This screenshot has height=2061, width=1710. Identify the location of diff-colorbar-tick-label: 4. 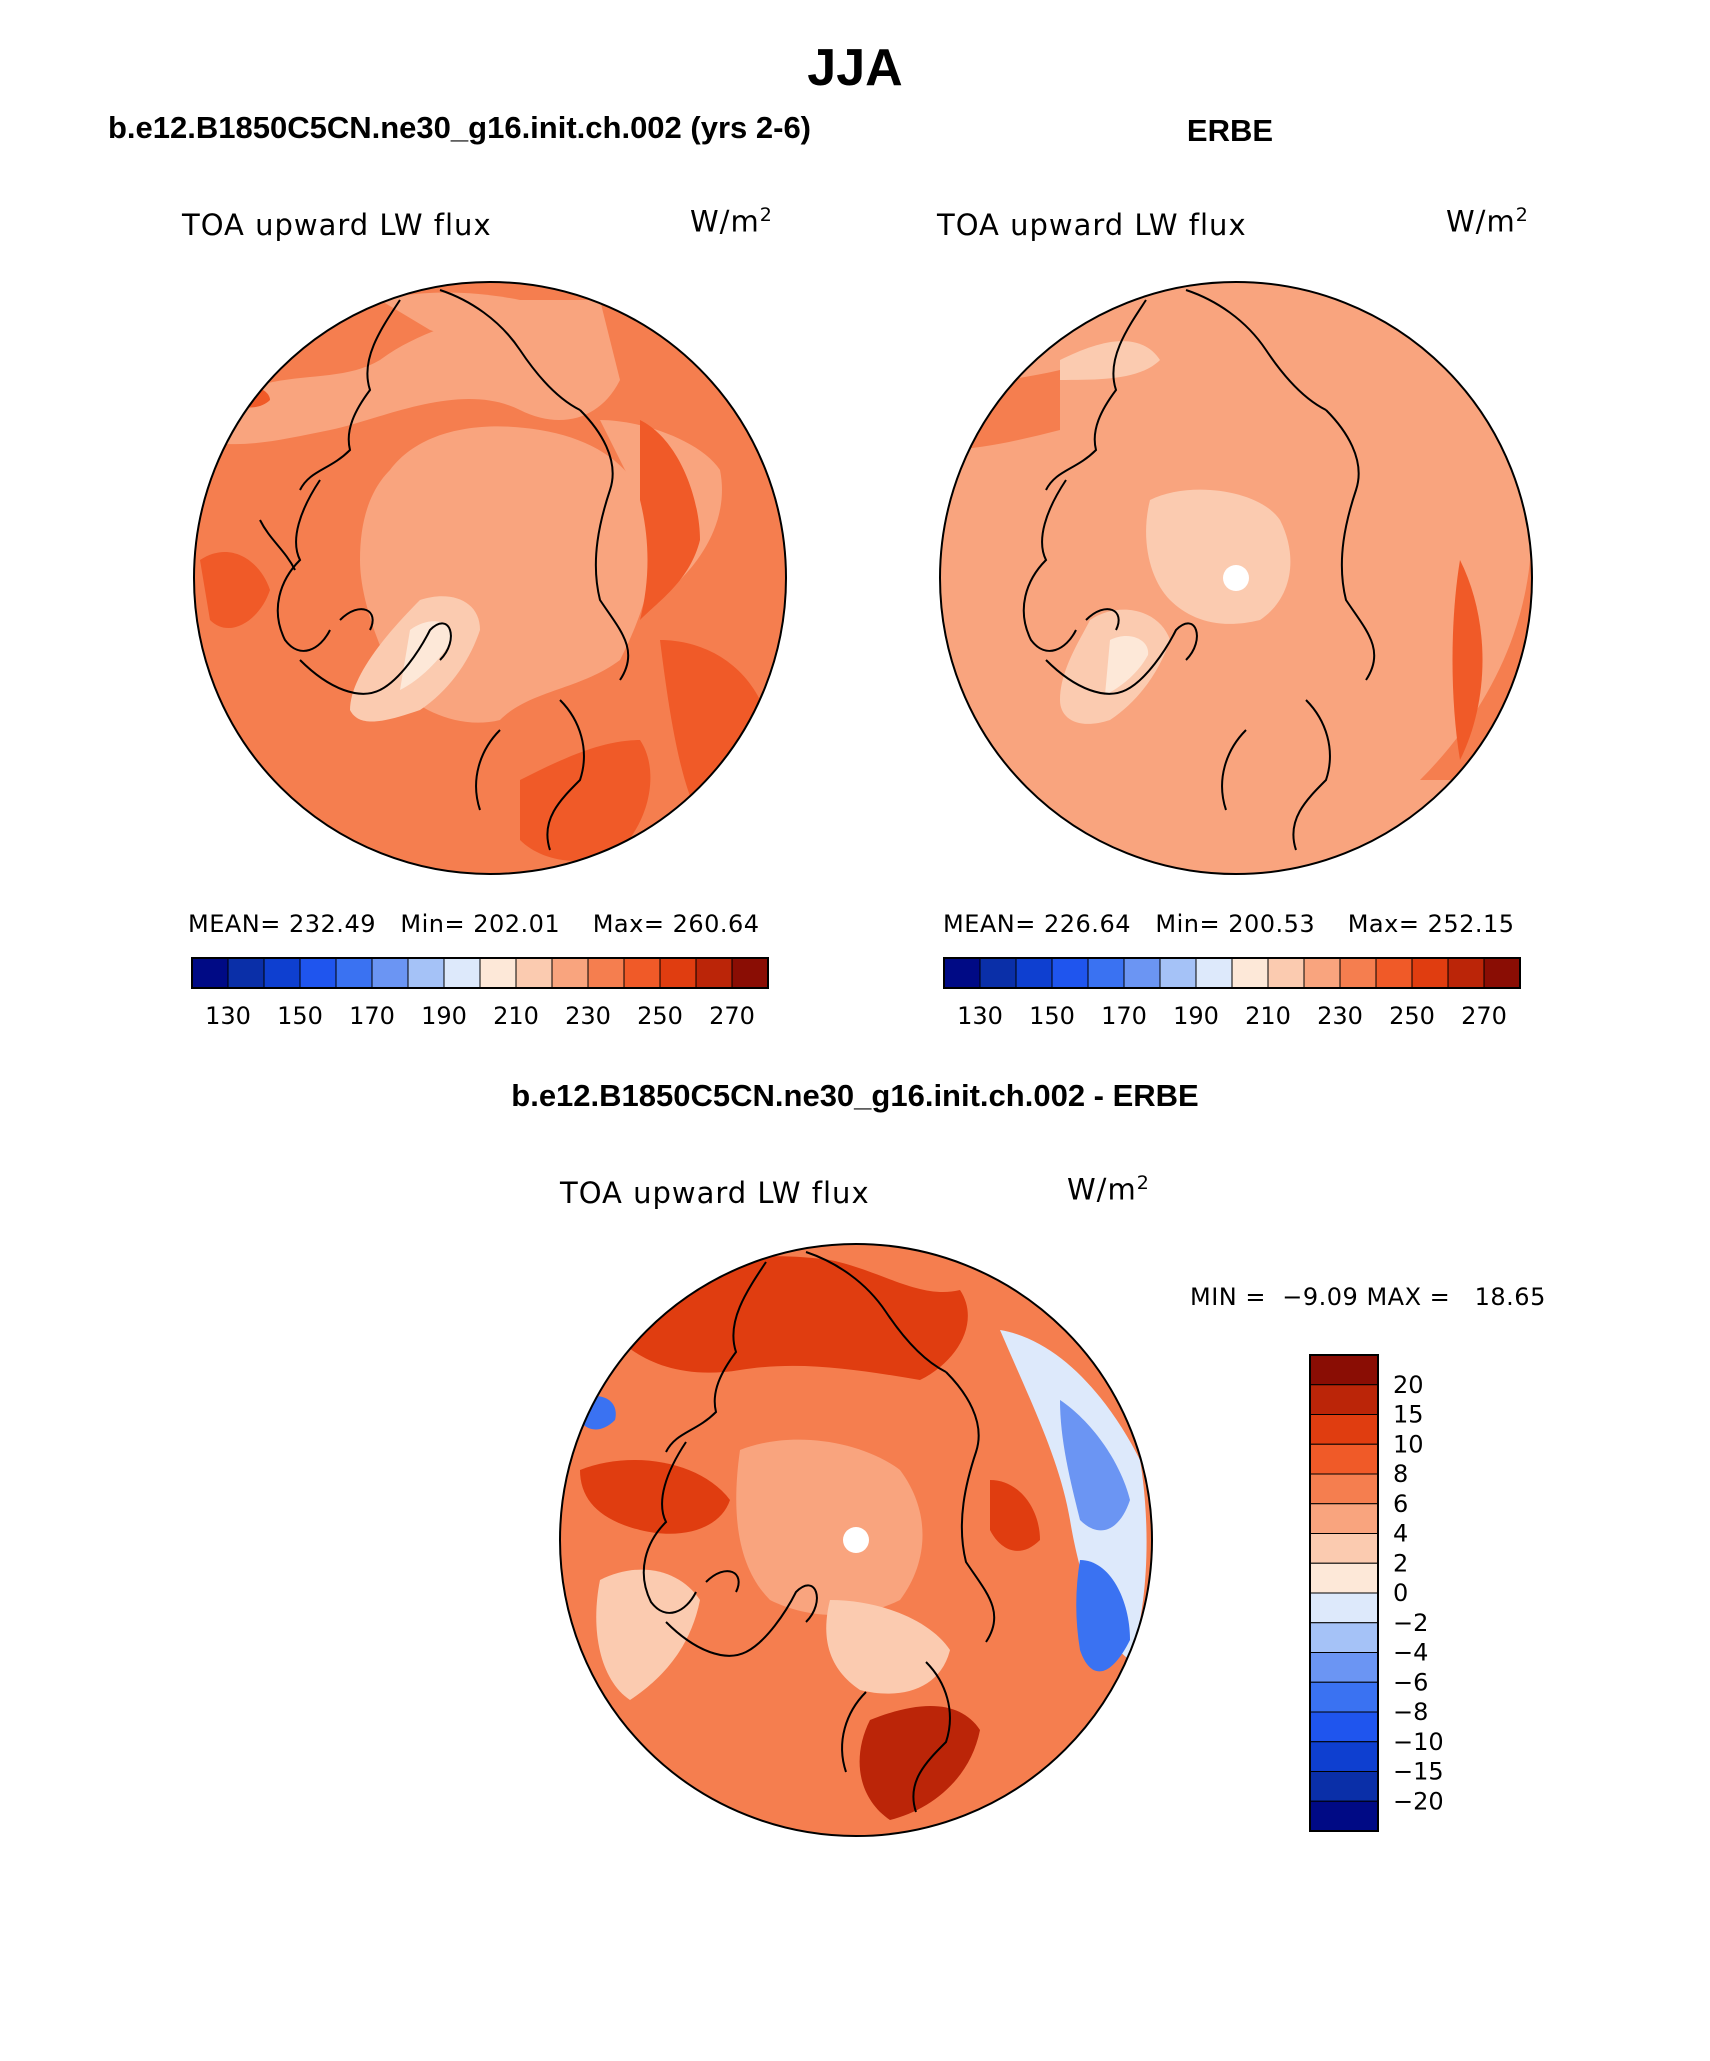
(1400, 1534).